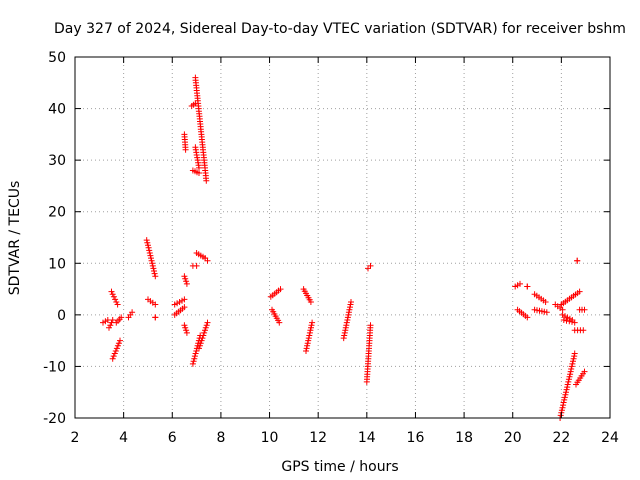 This screenshot has width=640, height=480. I want to click on y-tick-label: 50, so click(57, 58).